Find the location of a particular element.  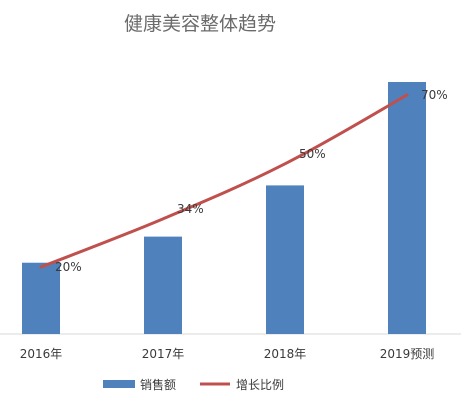

chart-title: 健康美容整体趋势 is located at coordinates (200, 24).